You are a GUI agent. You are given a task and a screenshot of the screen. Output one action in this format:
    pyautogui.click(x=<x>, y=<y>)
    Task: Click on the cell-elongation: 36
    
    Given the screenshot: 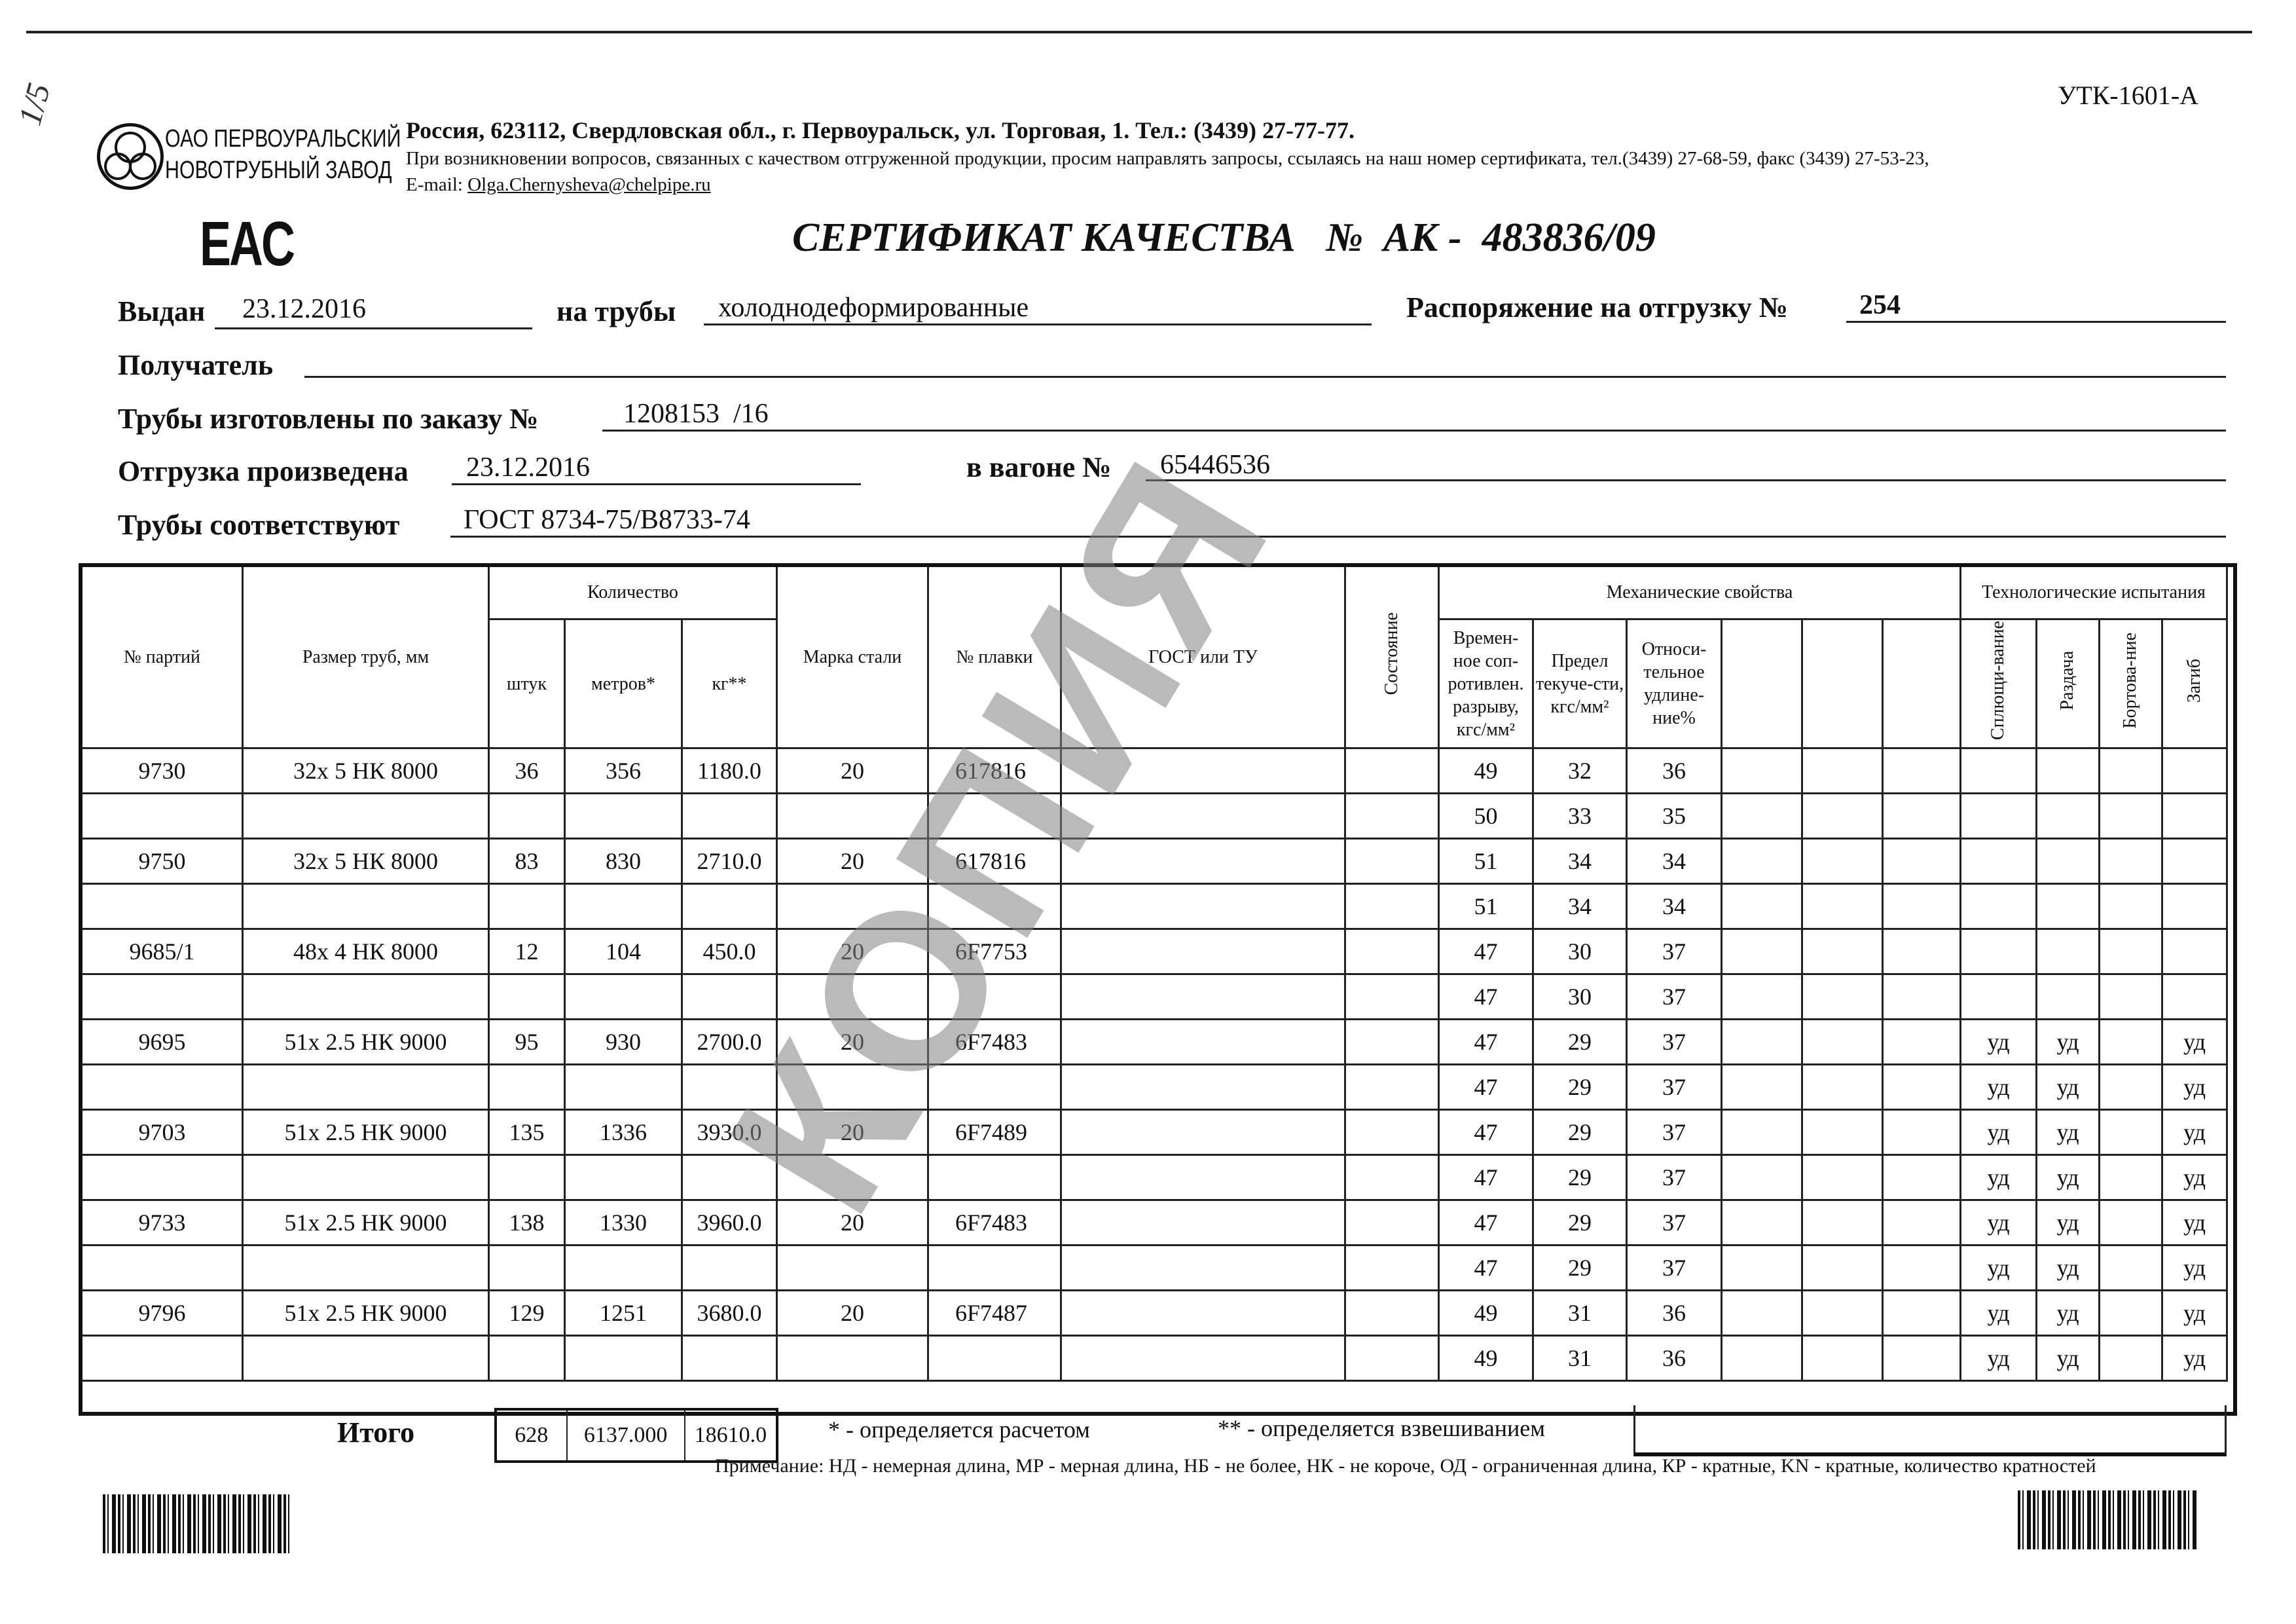 What is the action you would take?
    pyautogui.click(x=1674, y=1313)
    